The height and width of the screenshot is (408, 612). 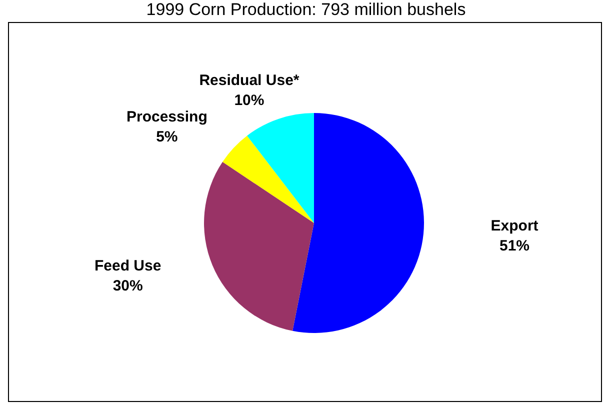 I want to click on data-label: 30%, so click(x=127, y=285).